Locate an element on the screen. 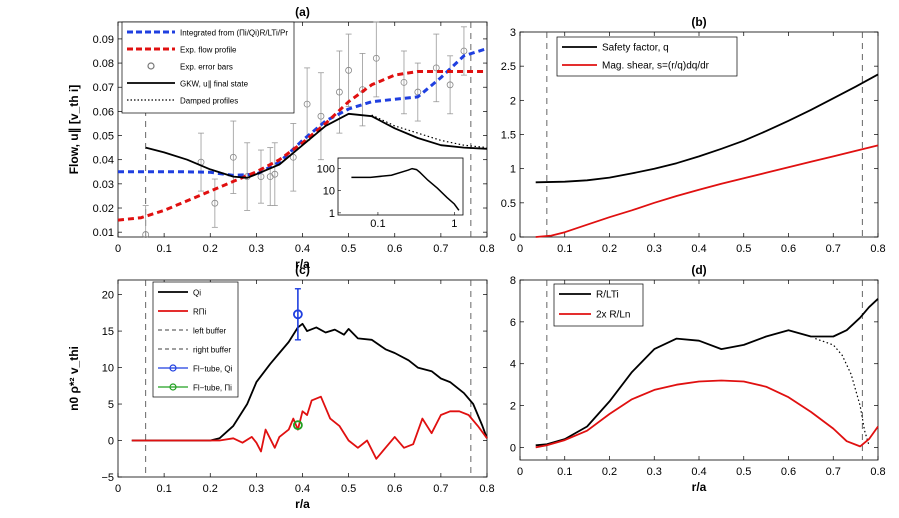 The height and width of the screenshot is (518, 899). legend-label: Integrated from (Πi/Qi)R/LTi/Pr is located at coordinates (234, 33).